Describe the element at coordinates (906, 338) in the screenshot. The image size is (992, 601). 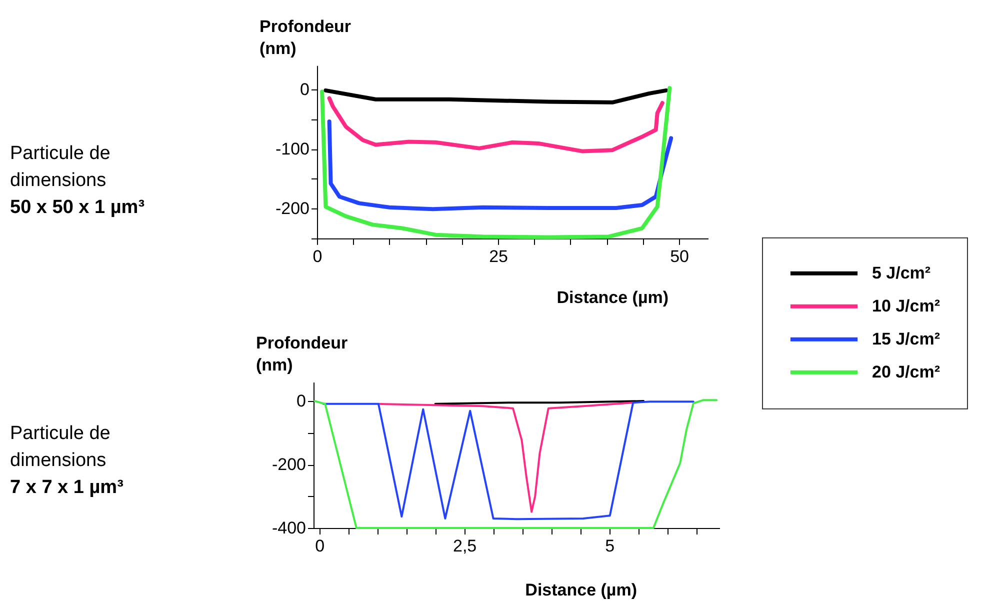
I see `legend-label: 15 J/cm²` at that location.